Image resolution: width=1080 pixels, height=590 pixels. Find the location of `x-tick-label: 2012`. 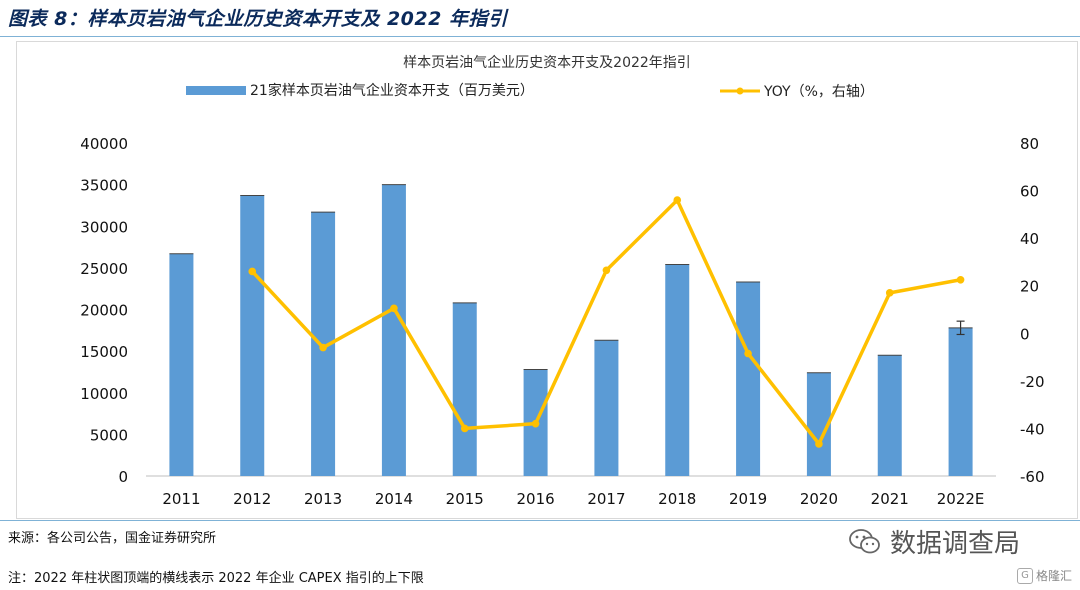

x-tick-label: 2012 is located at coordinates (252, 499).